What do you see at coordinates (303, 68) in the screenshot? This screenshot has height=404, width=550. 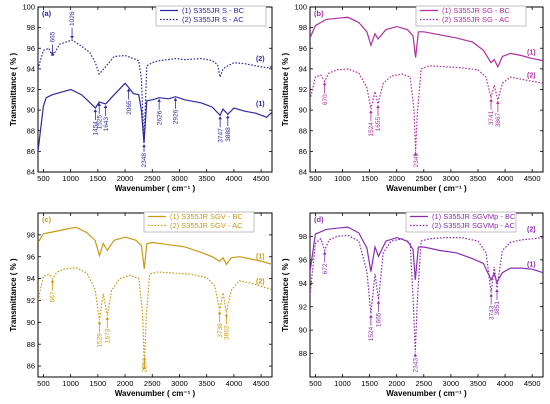 I see `y-tick-label: 94` at bounding box center [303, 68].